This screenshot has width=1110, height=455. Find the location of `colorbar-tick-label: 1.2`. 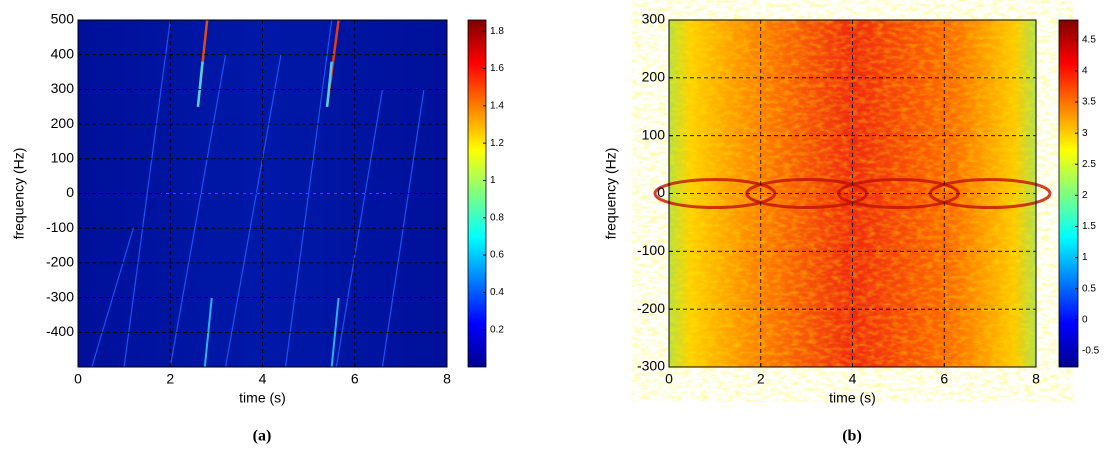

colorbar-tick-label: 1.2 is located at coordinates (497, 143).